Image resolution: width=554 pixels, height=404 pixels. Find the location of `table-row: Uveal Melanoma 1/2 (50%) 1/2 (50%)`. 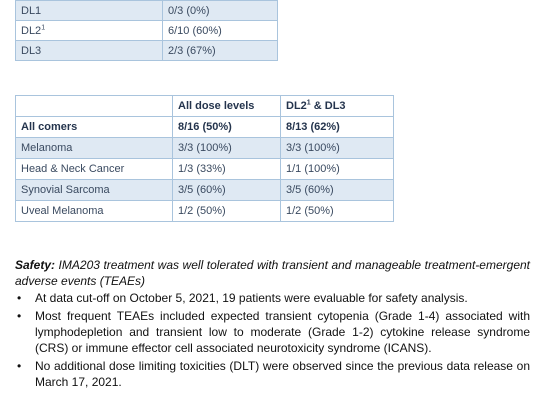

table-row: Uveal Melanoma 1/2 (50%) 1/2 (50%) is located at coordinates (204, 211).